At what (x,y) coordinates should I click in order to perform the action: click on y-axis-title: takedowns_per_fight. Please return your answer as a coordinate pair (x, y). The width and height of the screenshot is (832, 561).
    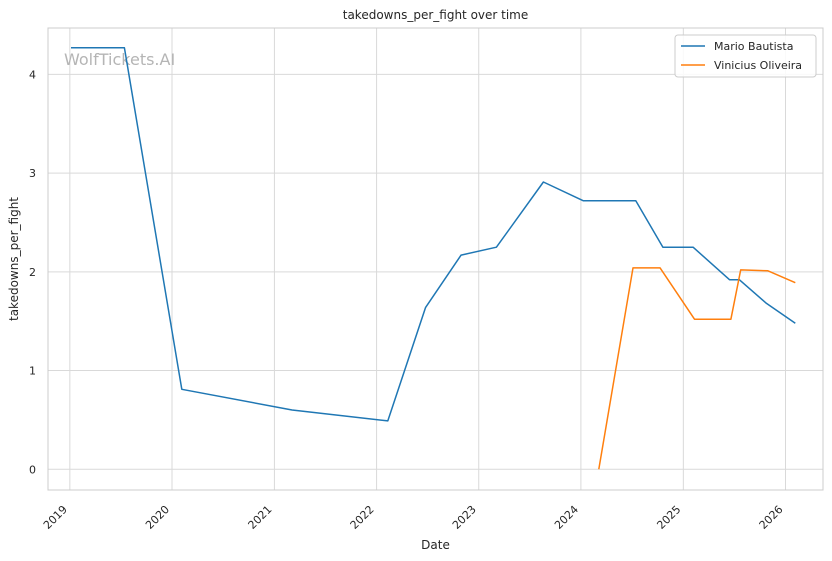
    Looking at the image, I should click on (14, 259).